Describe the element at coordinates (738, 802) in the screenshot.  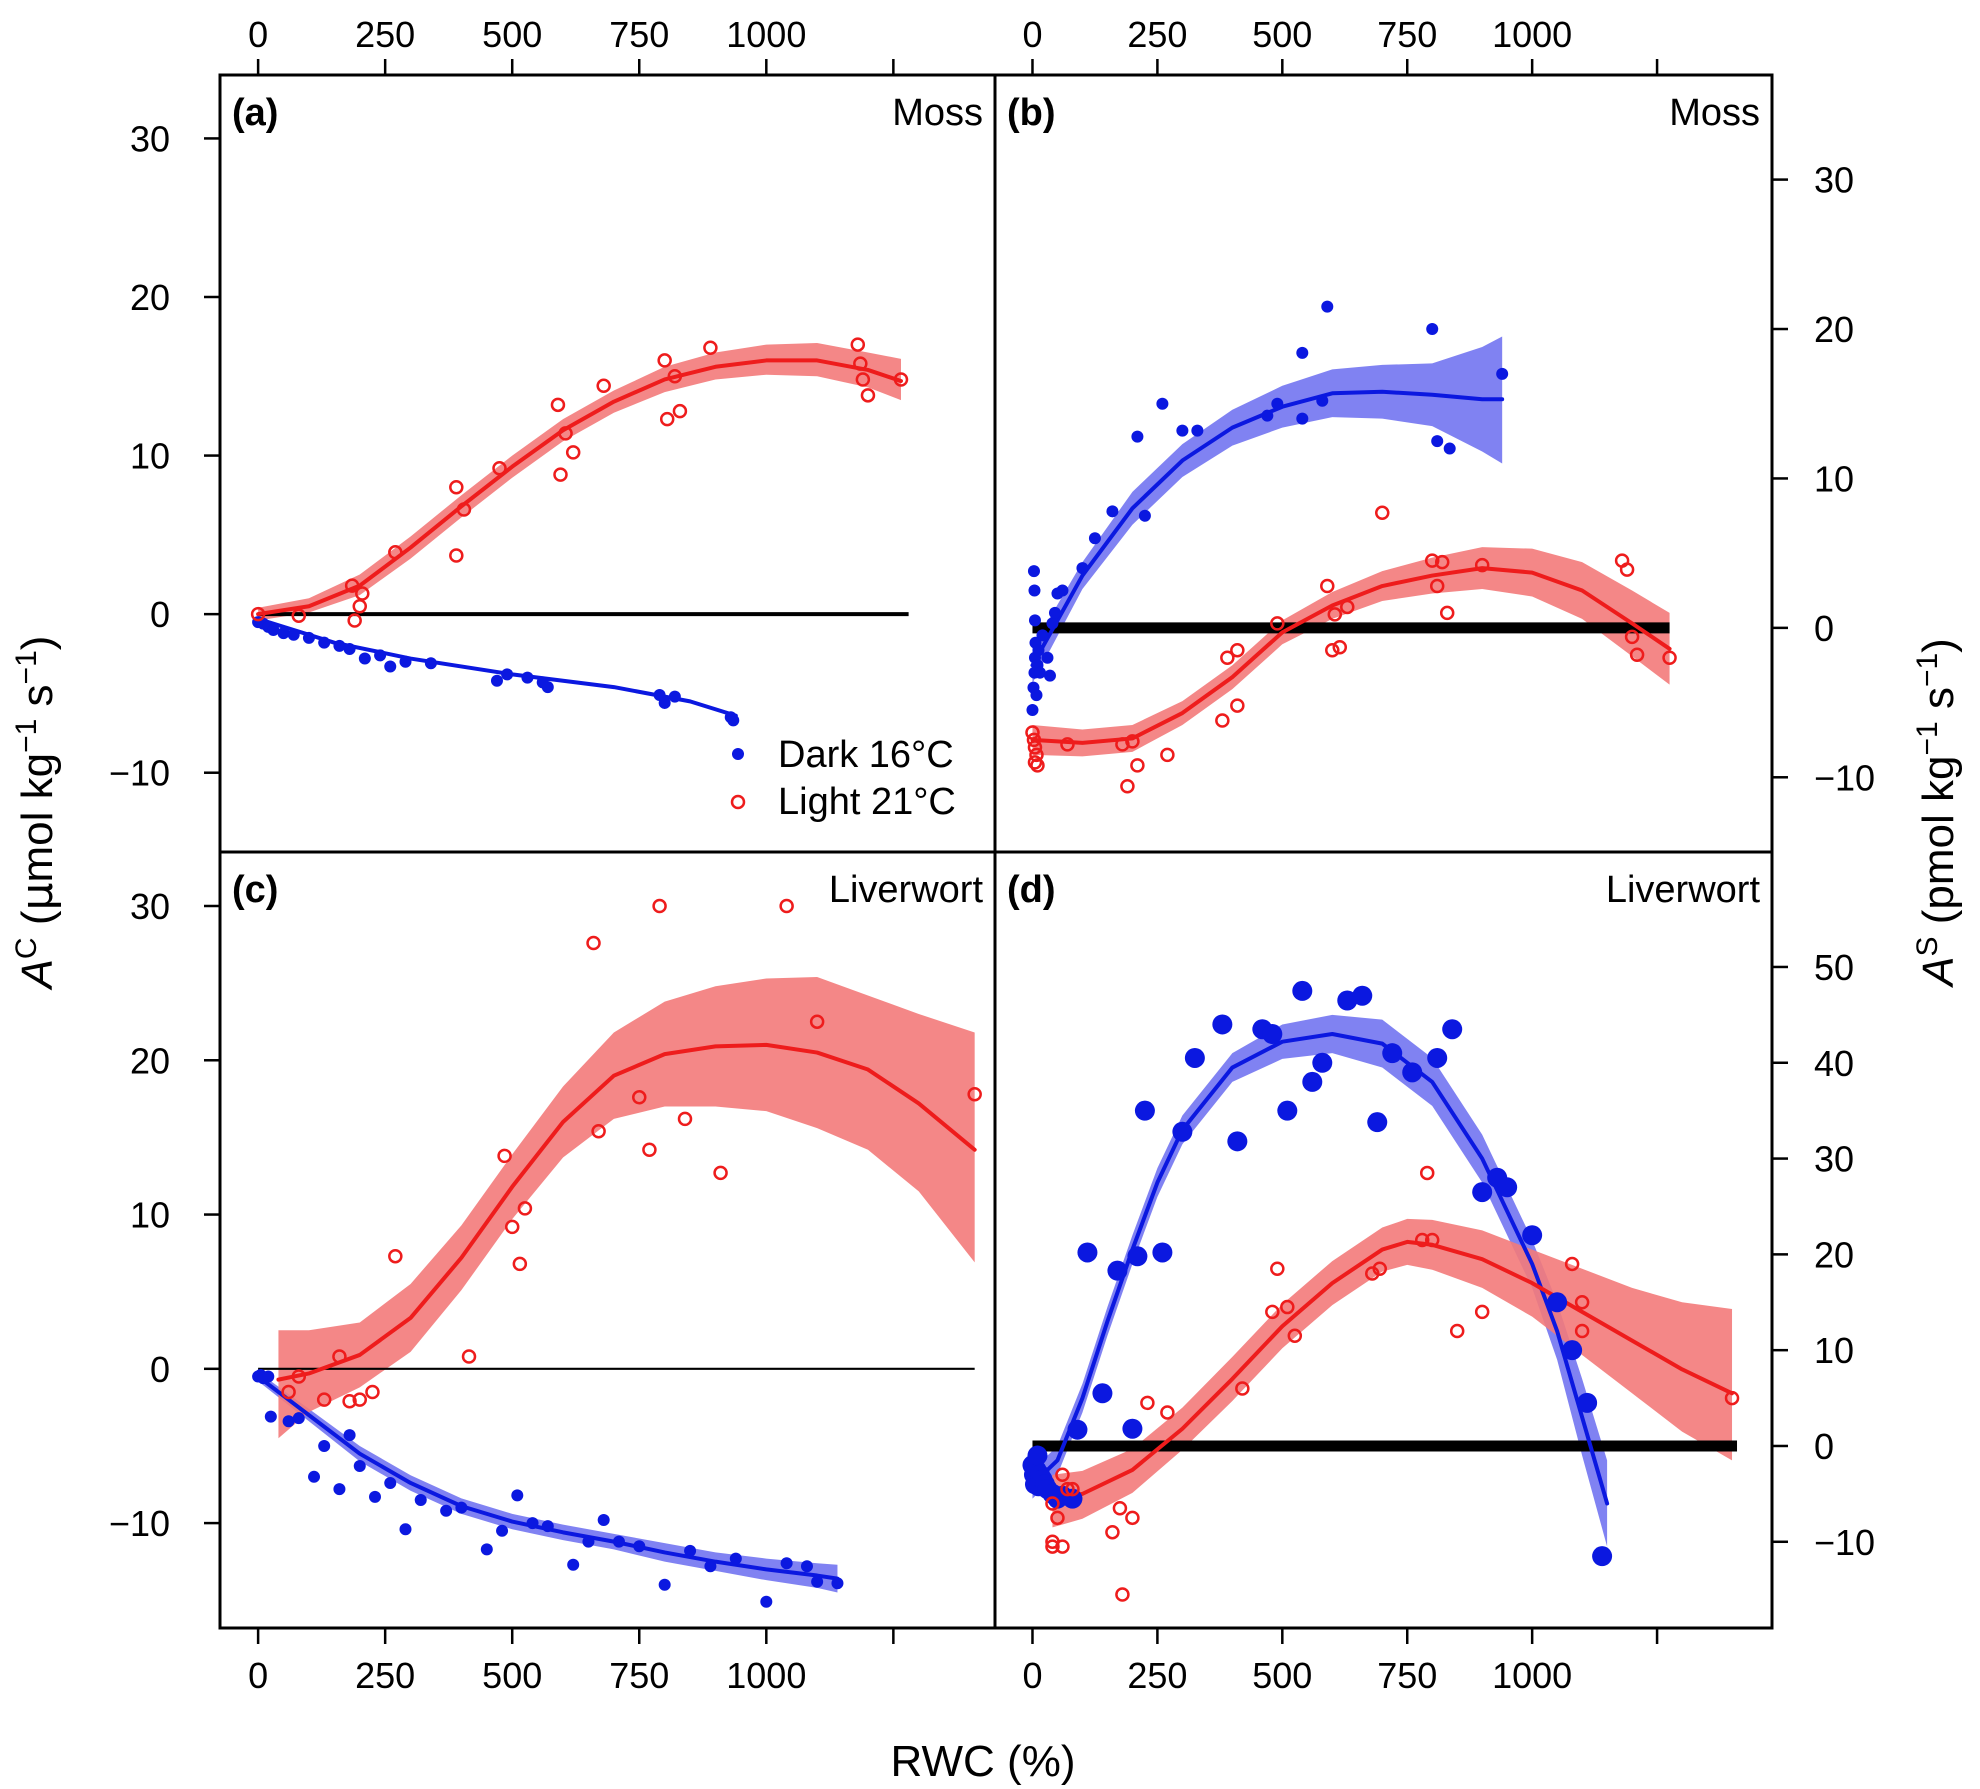
I see `legend-light-marker` at that location.